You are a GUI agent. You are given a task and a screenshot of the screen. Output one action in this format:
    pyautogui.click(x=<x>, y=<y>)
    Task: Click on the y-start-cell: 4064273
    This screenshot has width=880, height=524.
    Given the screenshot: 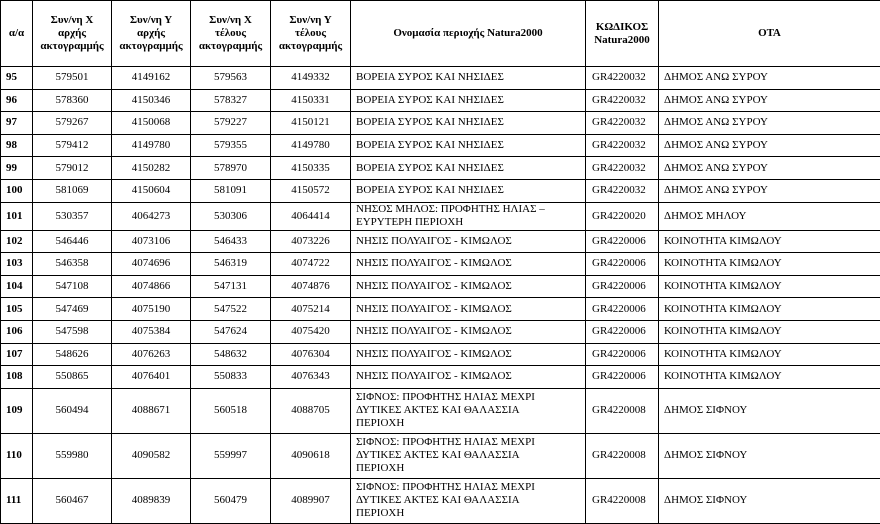 What is the action you would take?
    pyautogui.click(x=151, y=216)
    